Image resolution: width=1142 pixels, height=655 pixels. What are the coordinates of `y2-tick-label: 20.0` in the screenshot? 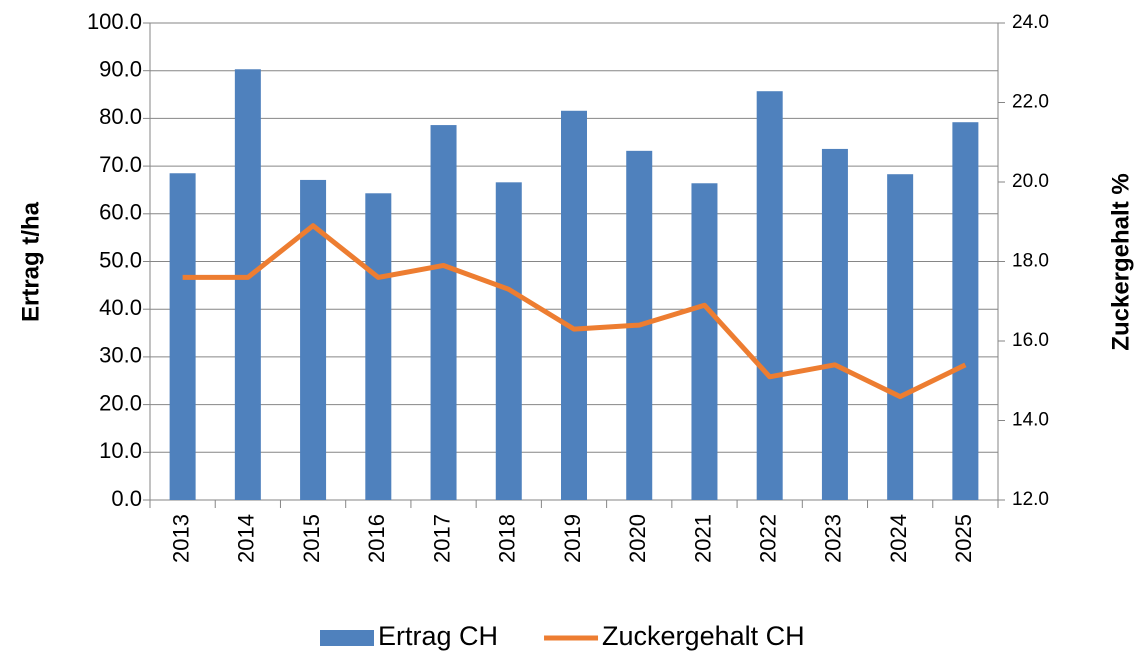 It's located at (1030, 181).